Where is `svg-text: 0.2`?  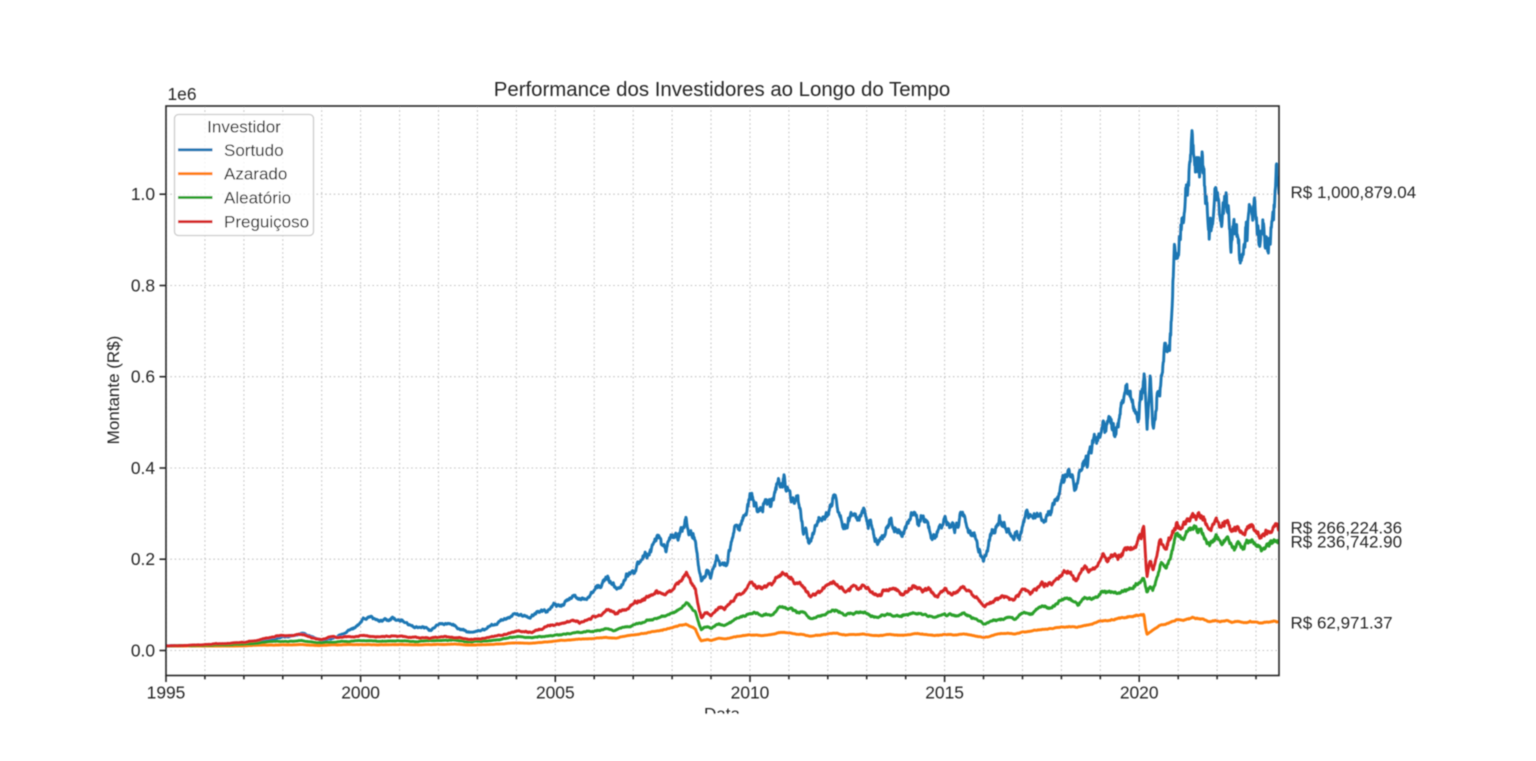 svg-text: 0.2 is located at coordinates (143, 559).